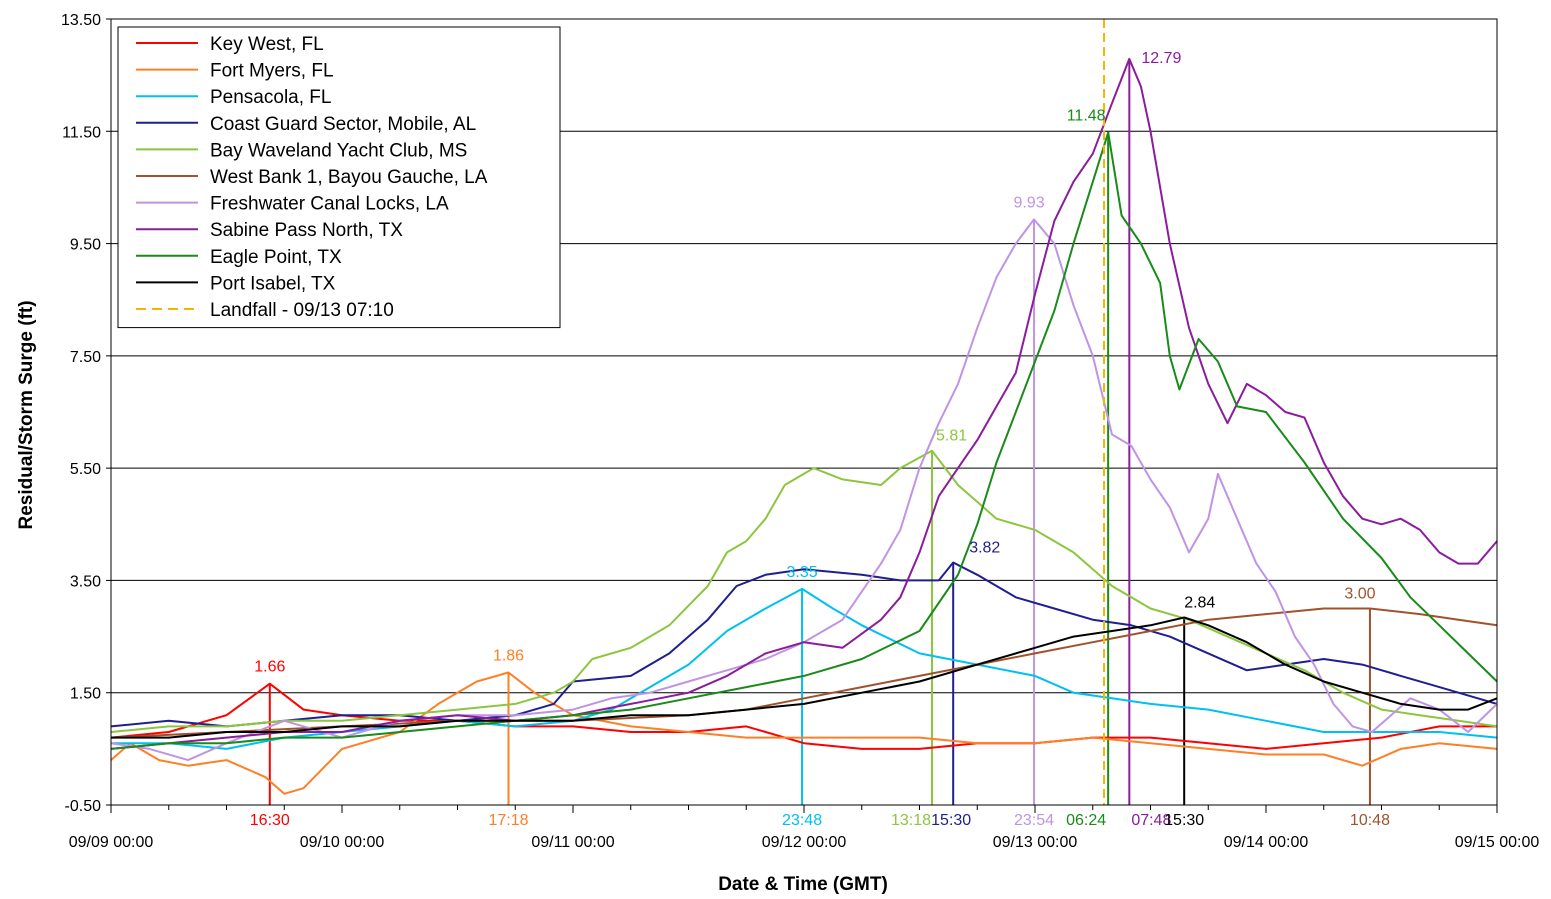 The width and height of the screenshot is (1551, 899). I want to click on x-tick-label: 09/12 00:00, so click(804, 842).